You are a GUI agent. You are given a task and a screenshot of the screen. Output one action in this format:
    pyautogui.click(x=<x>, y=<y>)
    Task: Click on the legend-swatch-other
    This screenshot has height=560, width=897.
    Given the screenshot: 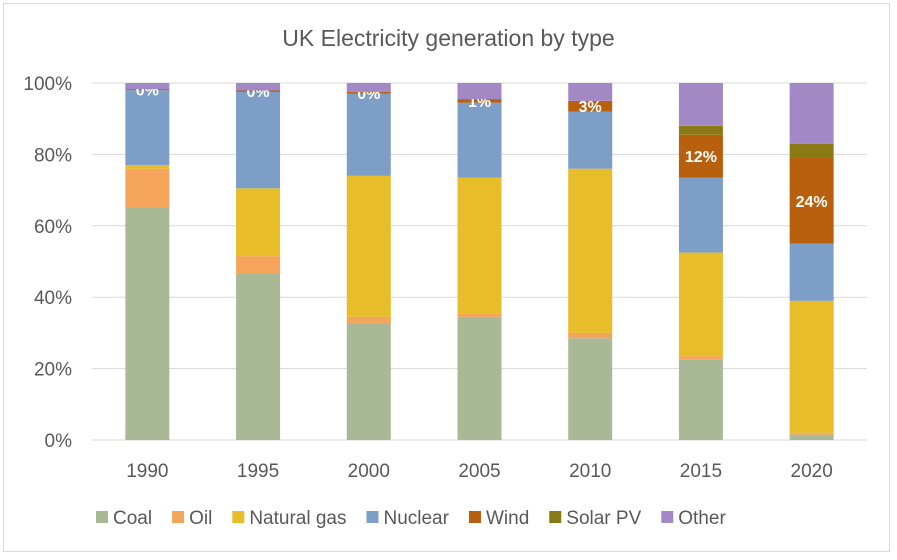 What is the action you would take?
    pyautogui.click(x=667, y=517)
    